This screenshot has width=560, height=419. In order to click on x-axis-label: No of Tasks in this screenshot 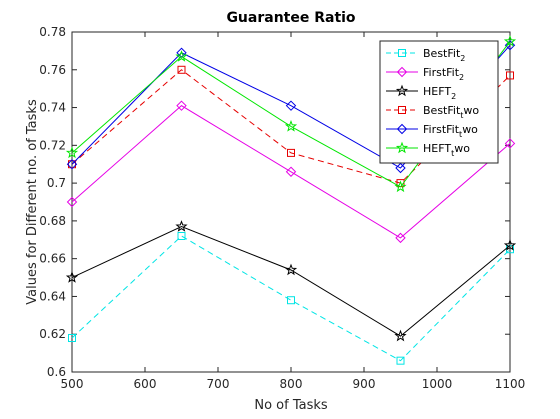, I will do `click(291, 405)`.